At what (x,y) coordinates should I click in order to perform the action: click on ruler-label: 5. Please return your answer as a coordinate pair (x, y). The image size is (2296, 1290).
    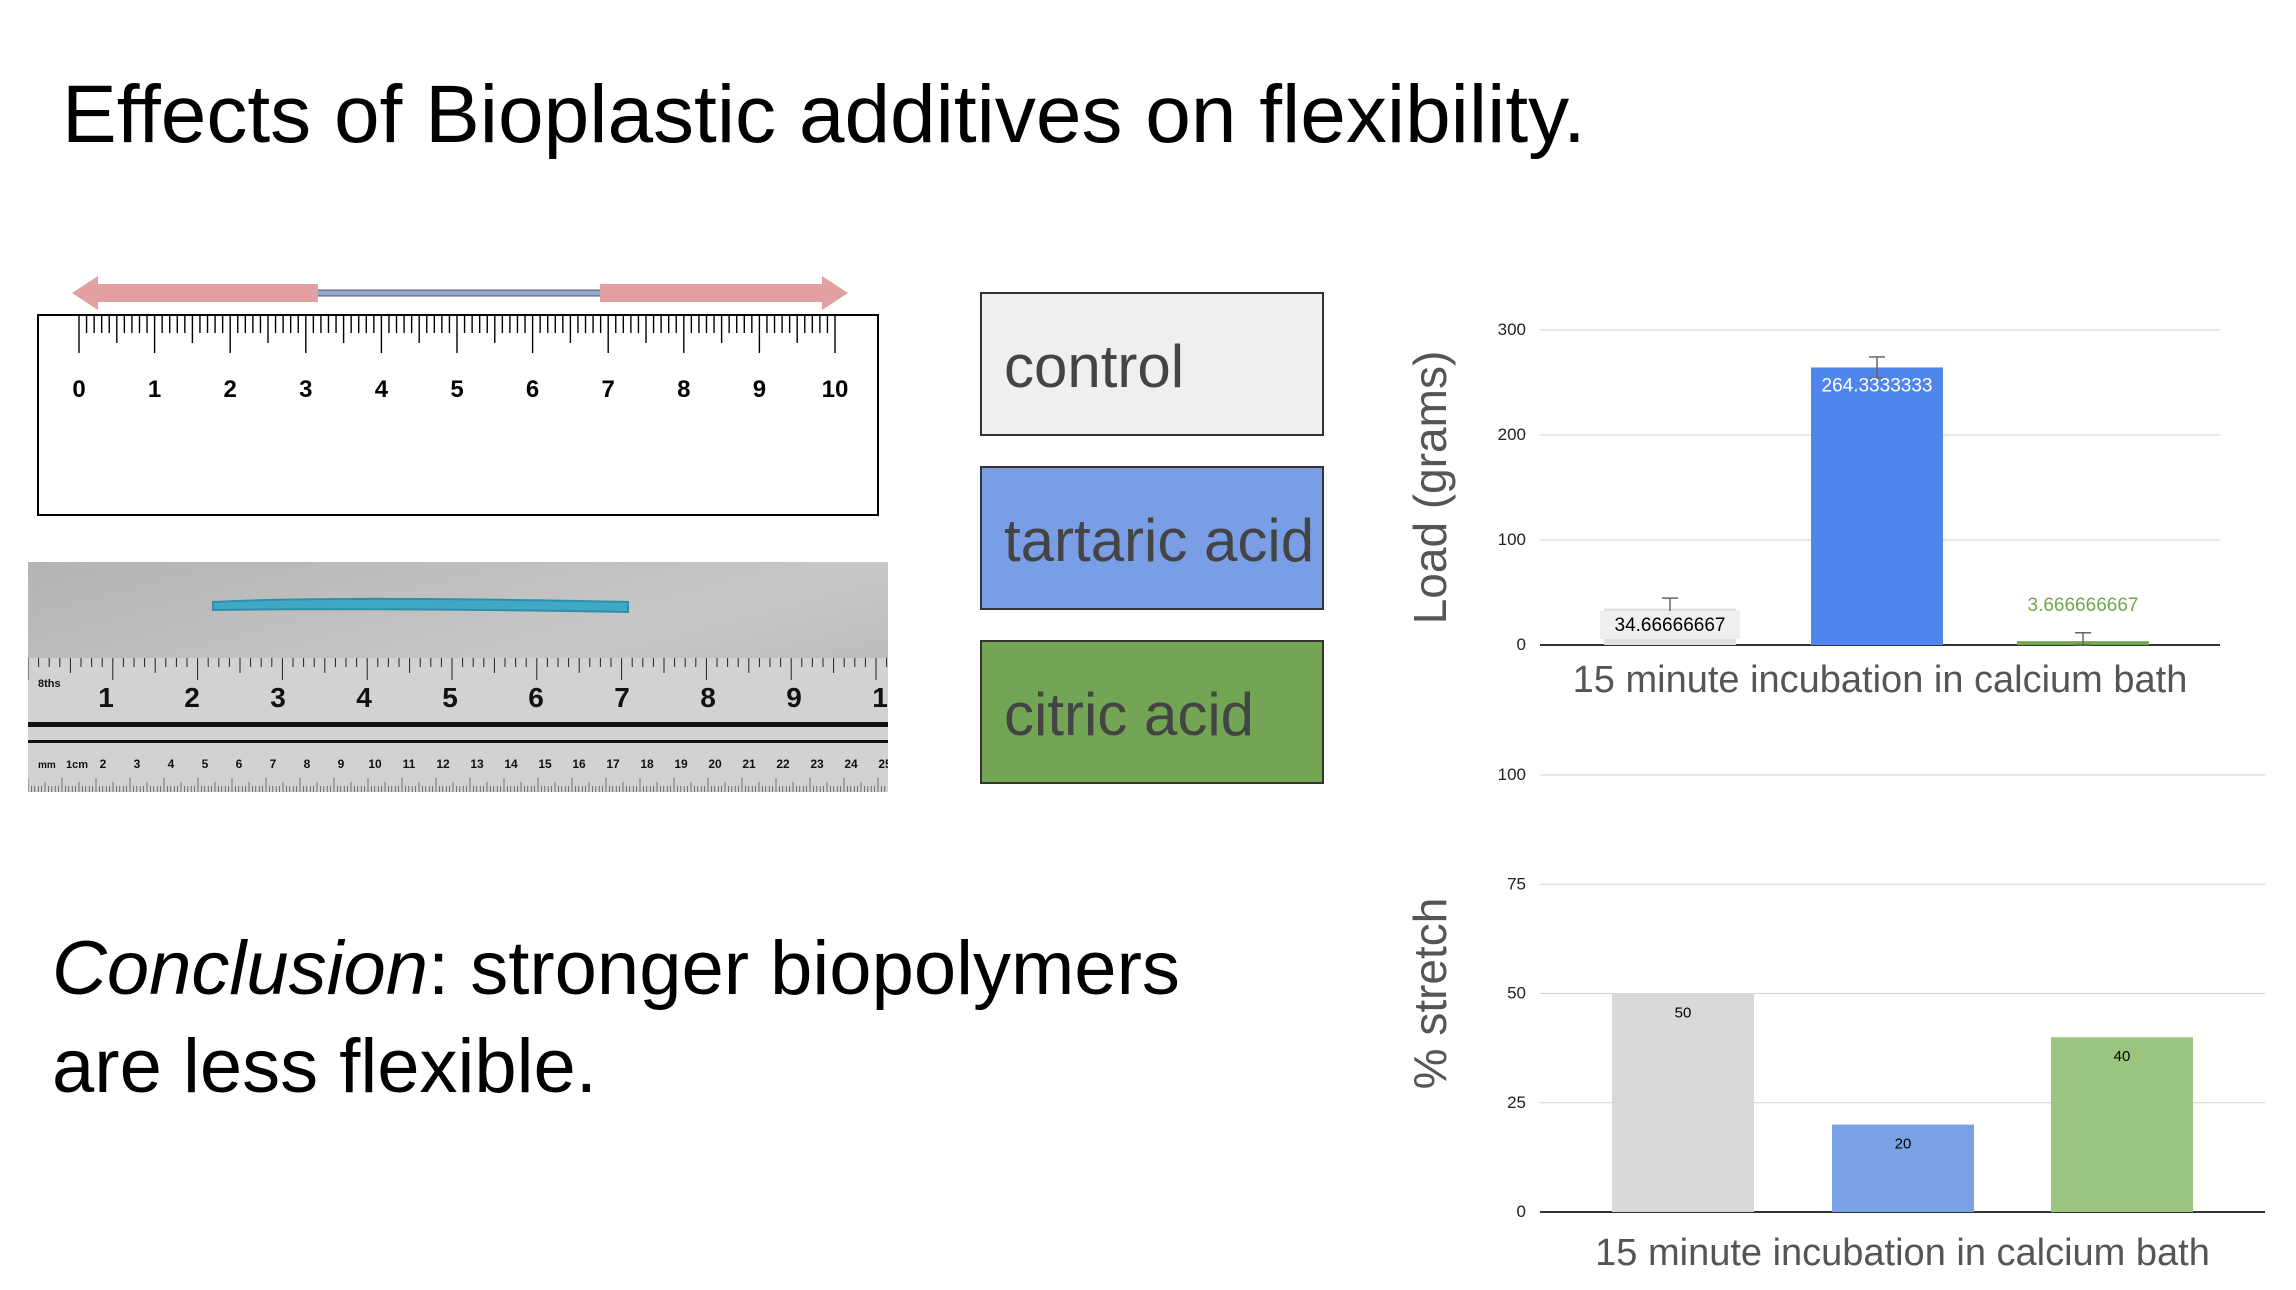
    Looking at the image, I should click on (456, 389).